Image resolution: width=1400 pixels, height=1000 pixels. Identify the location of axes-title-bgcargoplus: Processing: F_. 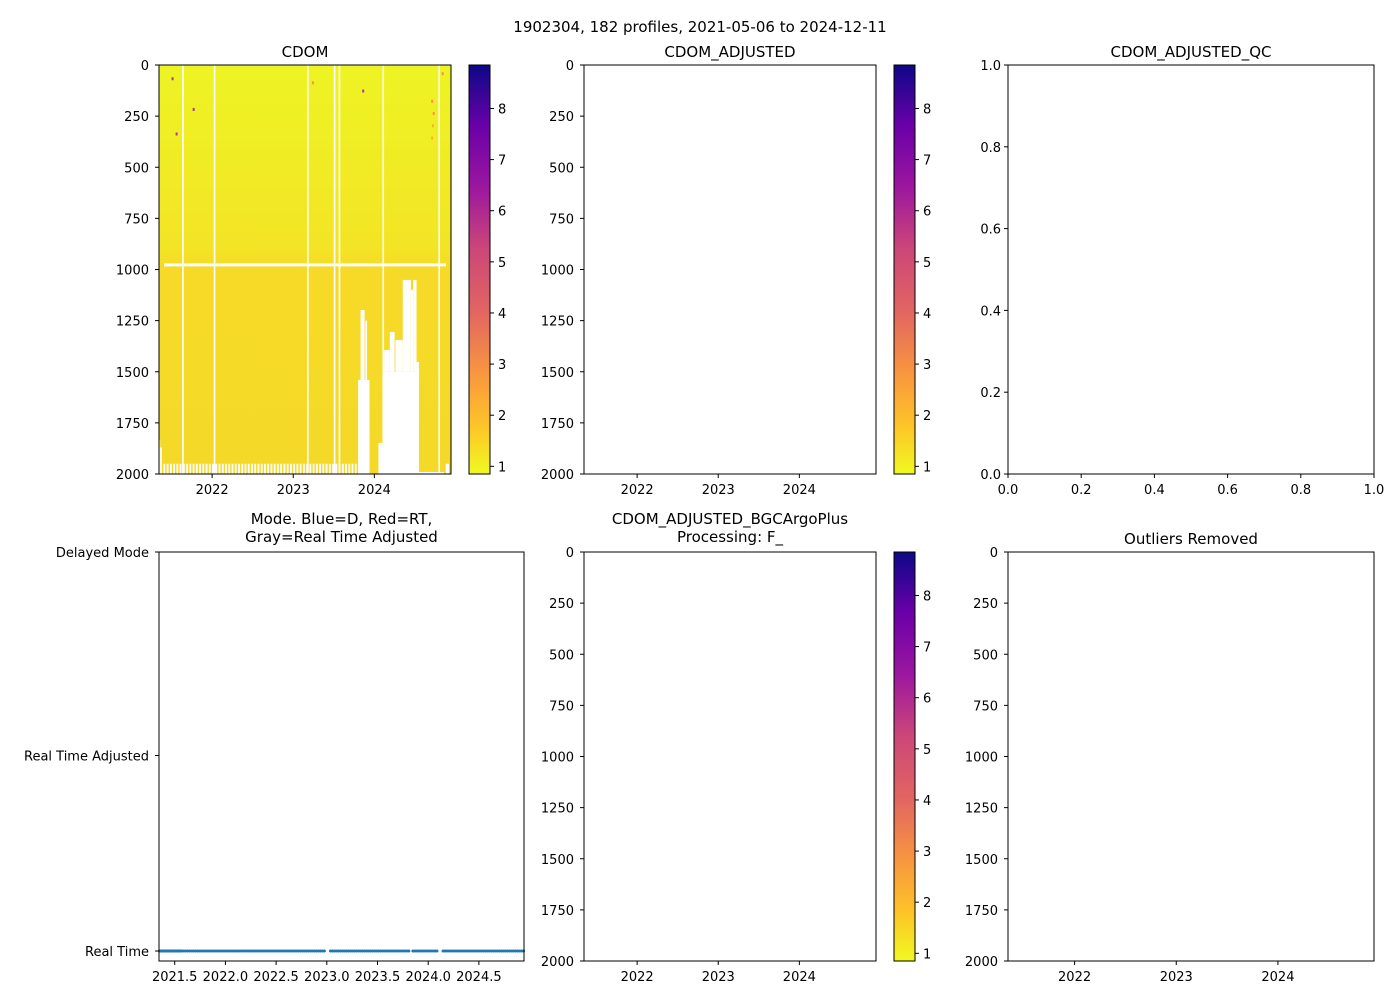
(730, 537).